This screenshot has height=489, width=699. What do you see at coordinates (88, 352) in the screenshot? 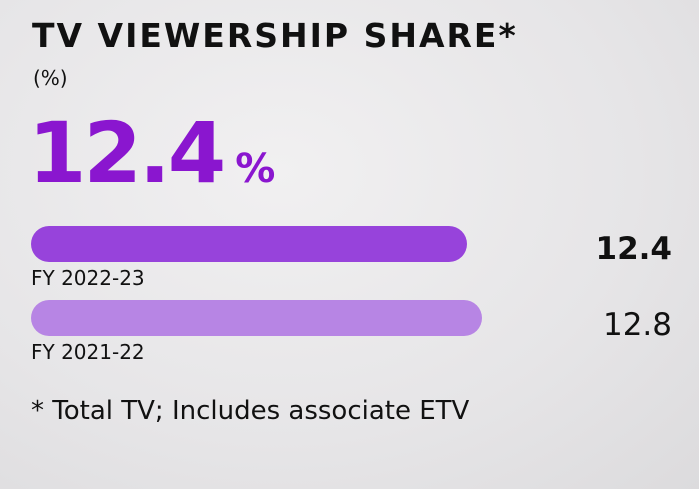
I see `bar-category-label-1: FY 2021-22` at bounding box center [88, 352].